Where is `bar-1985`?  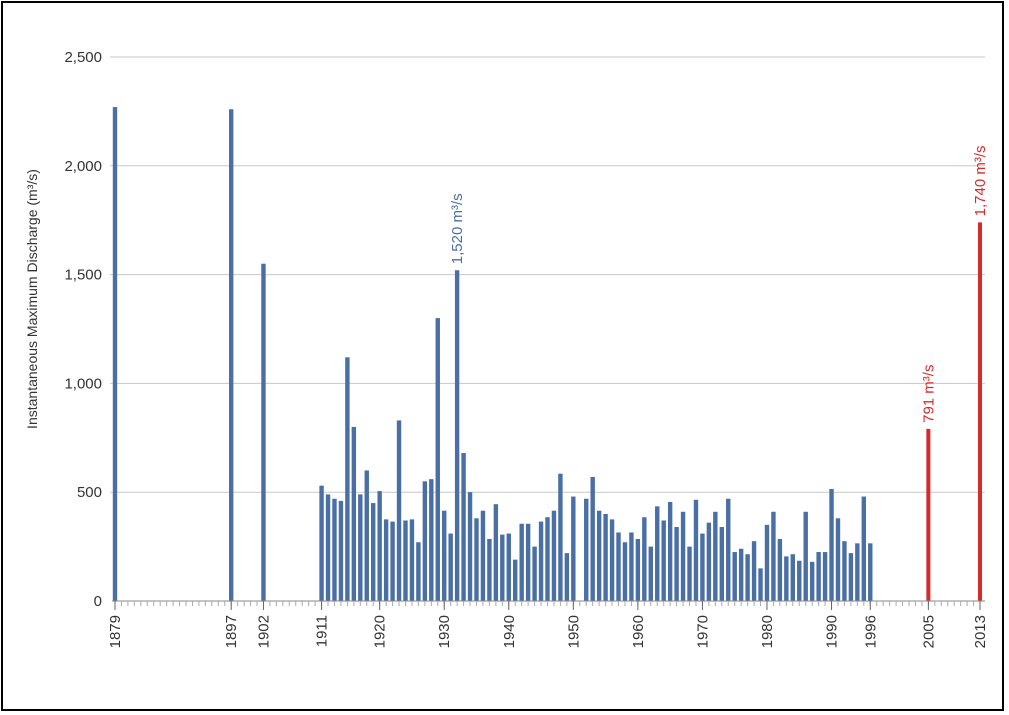 bar-1985 is located at coordinates (799, 580).